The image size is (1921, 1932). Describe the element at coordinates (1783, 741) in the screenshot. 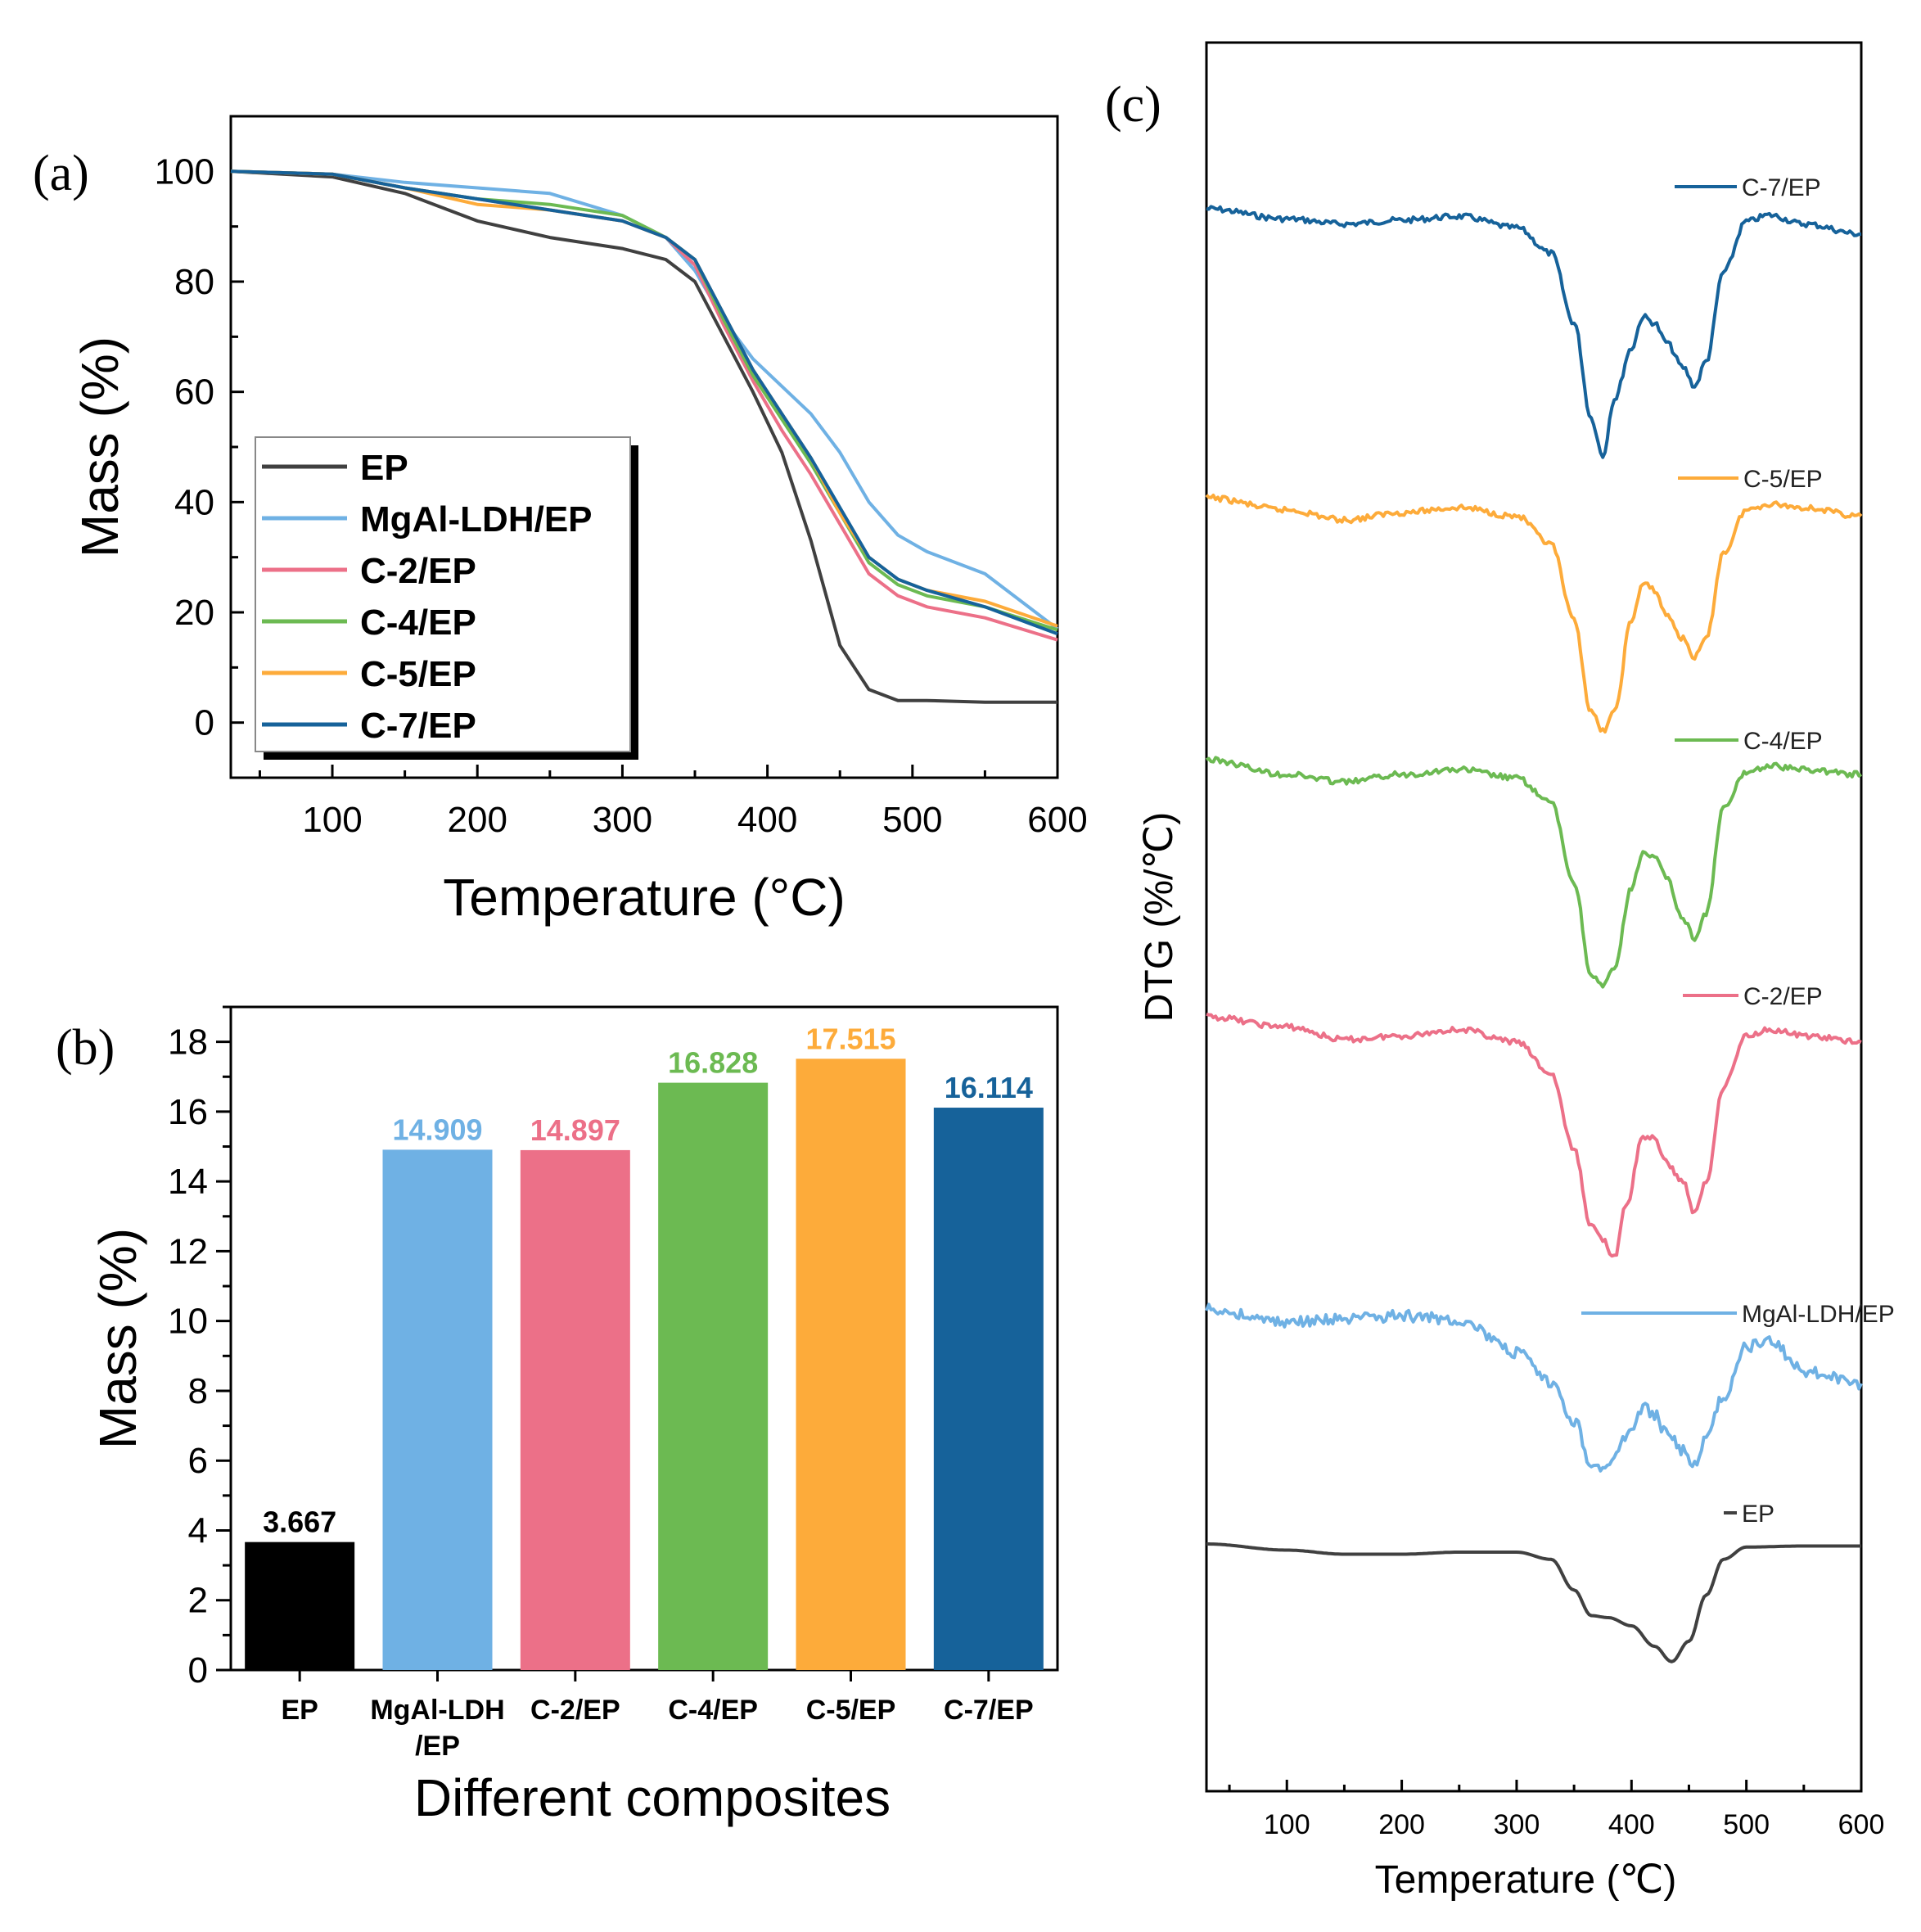

I see `dtg-legend-label-c-4-ep: C-4/EP` at that location.